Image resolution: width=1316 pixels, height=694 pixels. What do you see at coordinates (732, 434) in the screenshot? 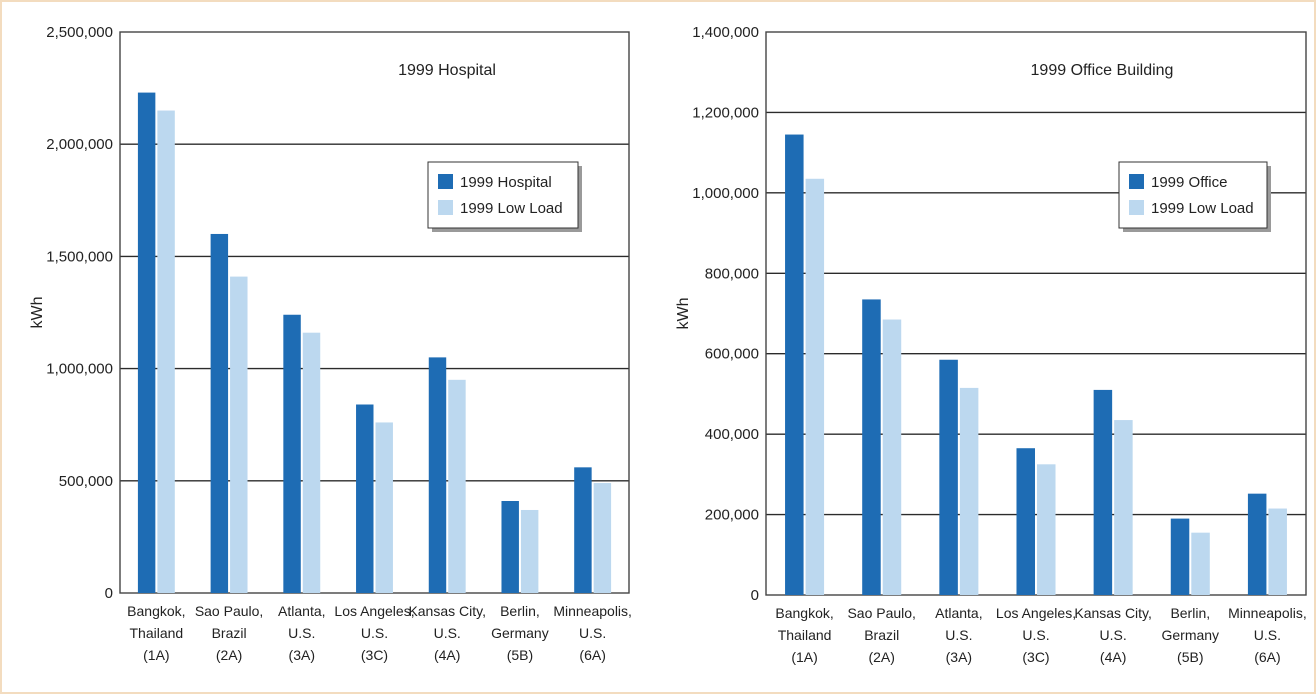
I see `y-tick-label: 400,000` at bounding box center [732, 434].